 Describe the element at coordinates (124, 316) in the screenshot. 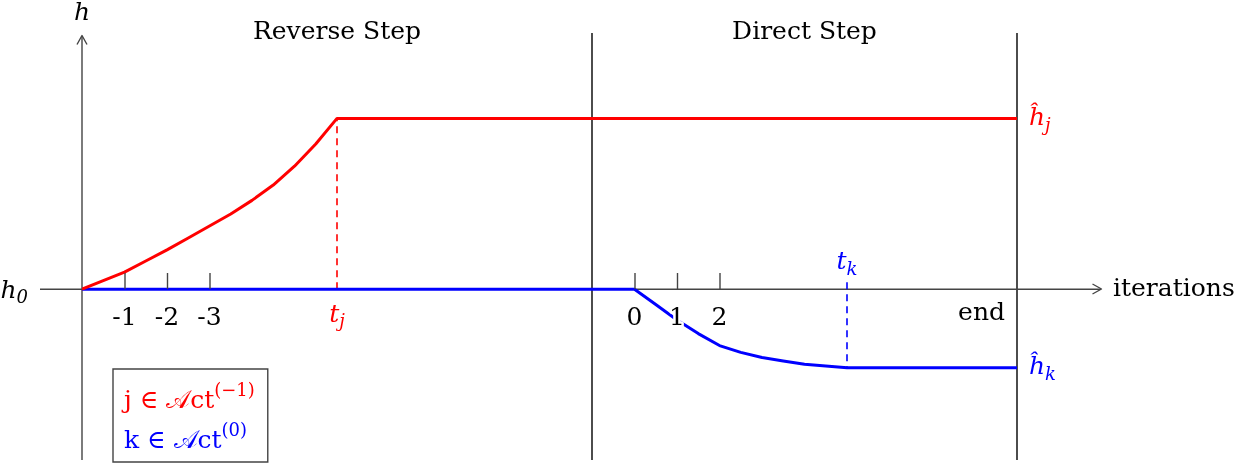

I see `x2-tick-label: -1` at that location.